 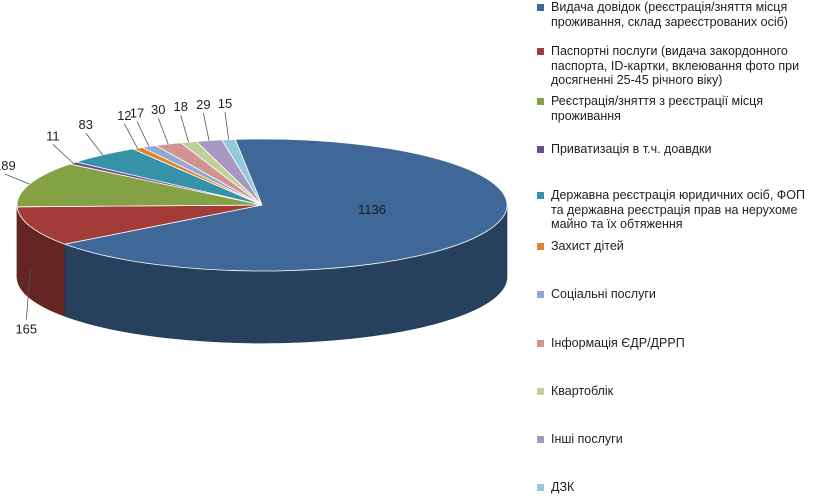 What do you see at coordinates (582, 391) in the screenshot?
I see `legend-label-8: Квартоблік` at bounding box center [582, 391].